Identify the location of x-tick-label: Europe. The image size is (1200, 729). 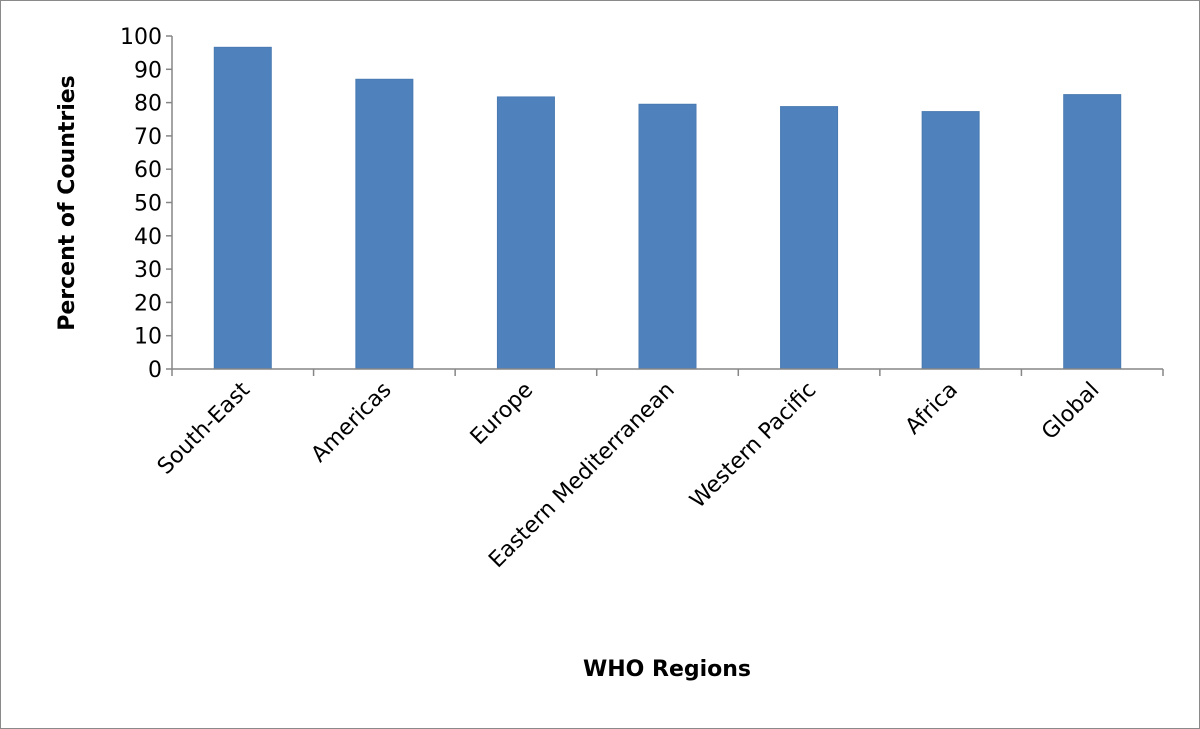
(502, 414).